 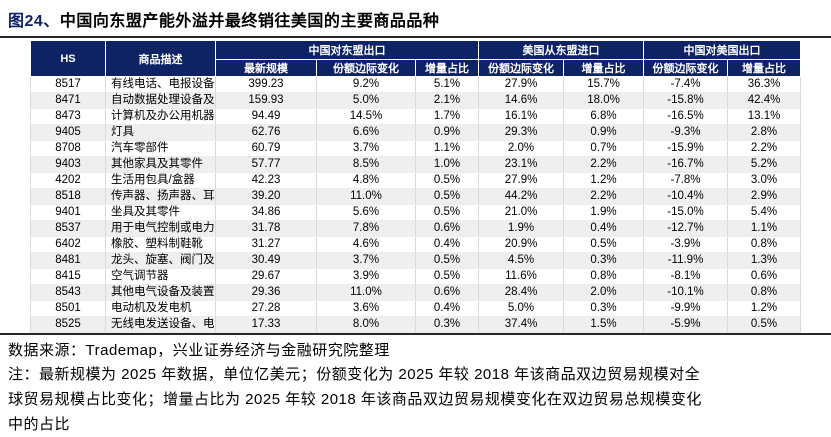 I want to click on col-header-description: 商品描述, so click(x=160, y=58).